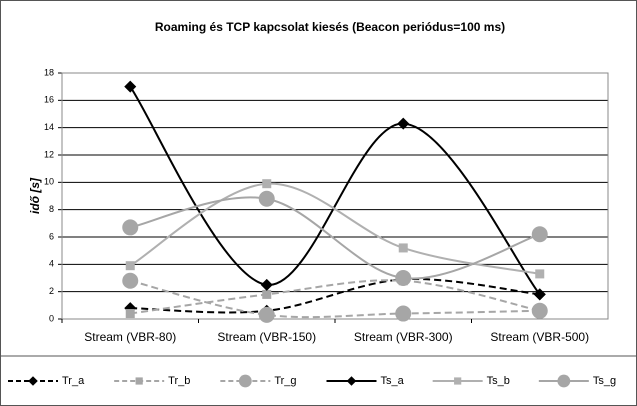 Image resolution: width=637 pixels, height=406 pixels. I want to click on x-tick-label: Stream (VBR-80), so click(130, 337).